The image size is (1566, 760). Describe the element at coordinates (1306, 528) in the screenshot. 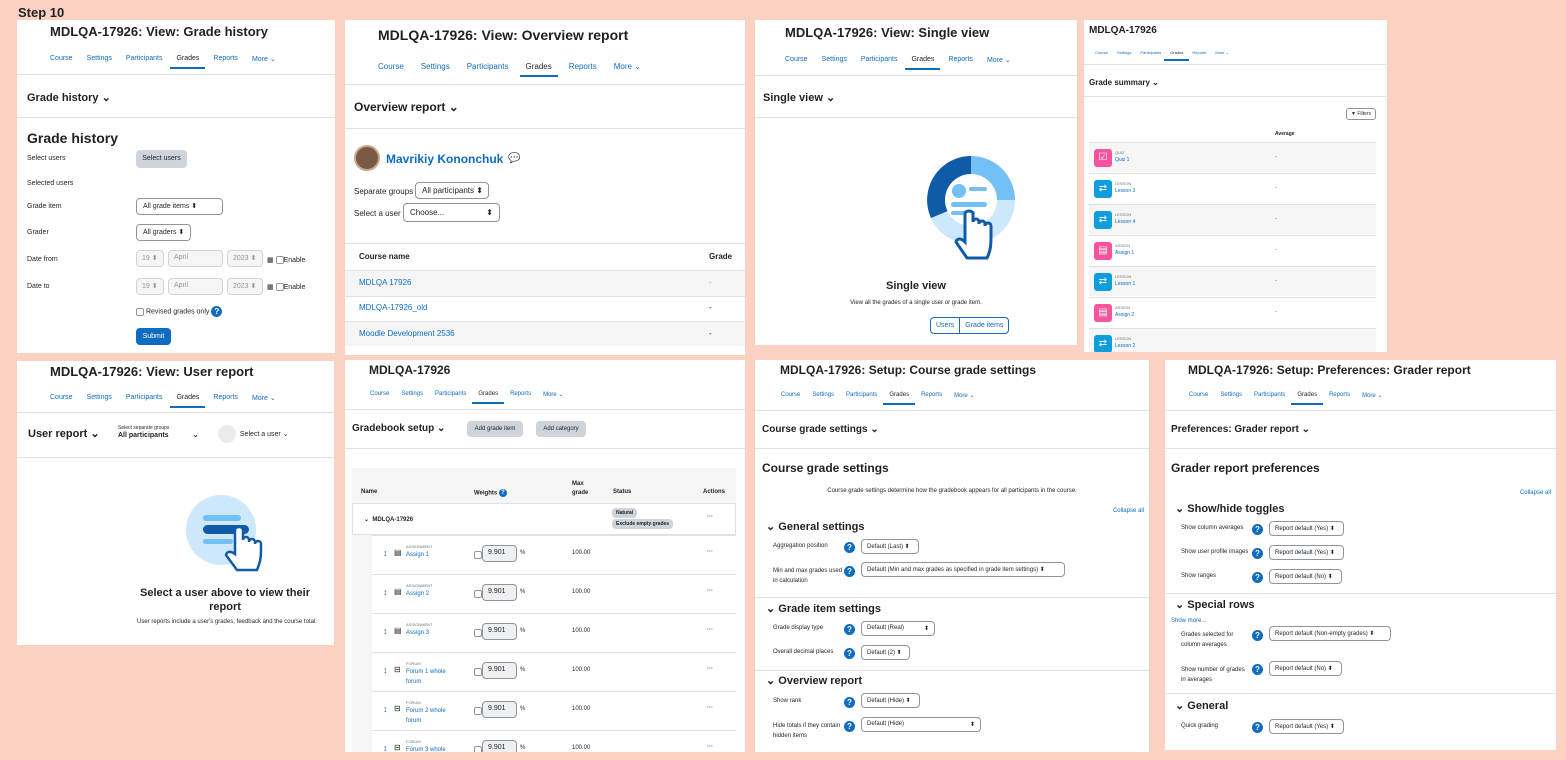

I see `column-averages-select: Report default (Yes) ⬍` at that location.